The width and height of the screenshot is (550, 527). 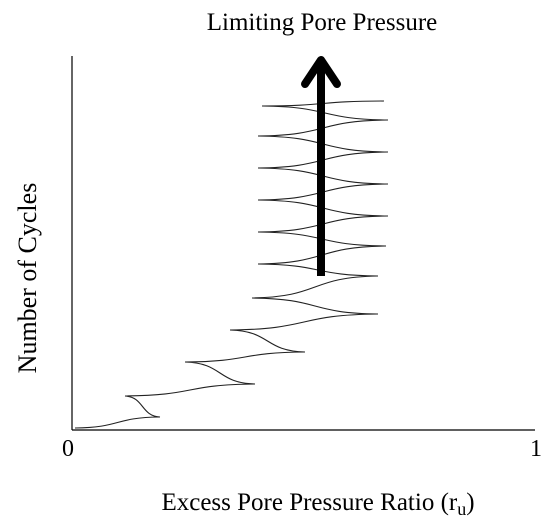 I want to click on x-tick-min: 0, so click(x=68, y=449).